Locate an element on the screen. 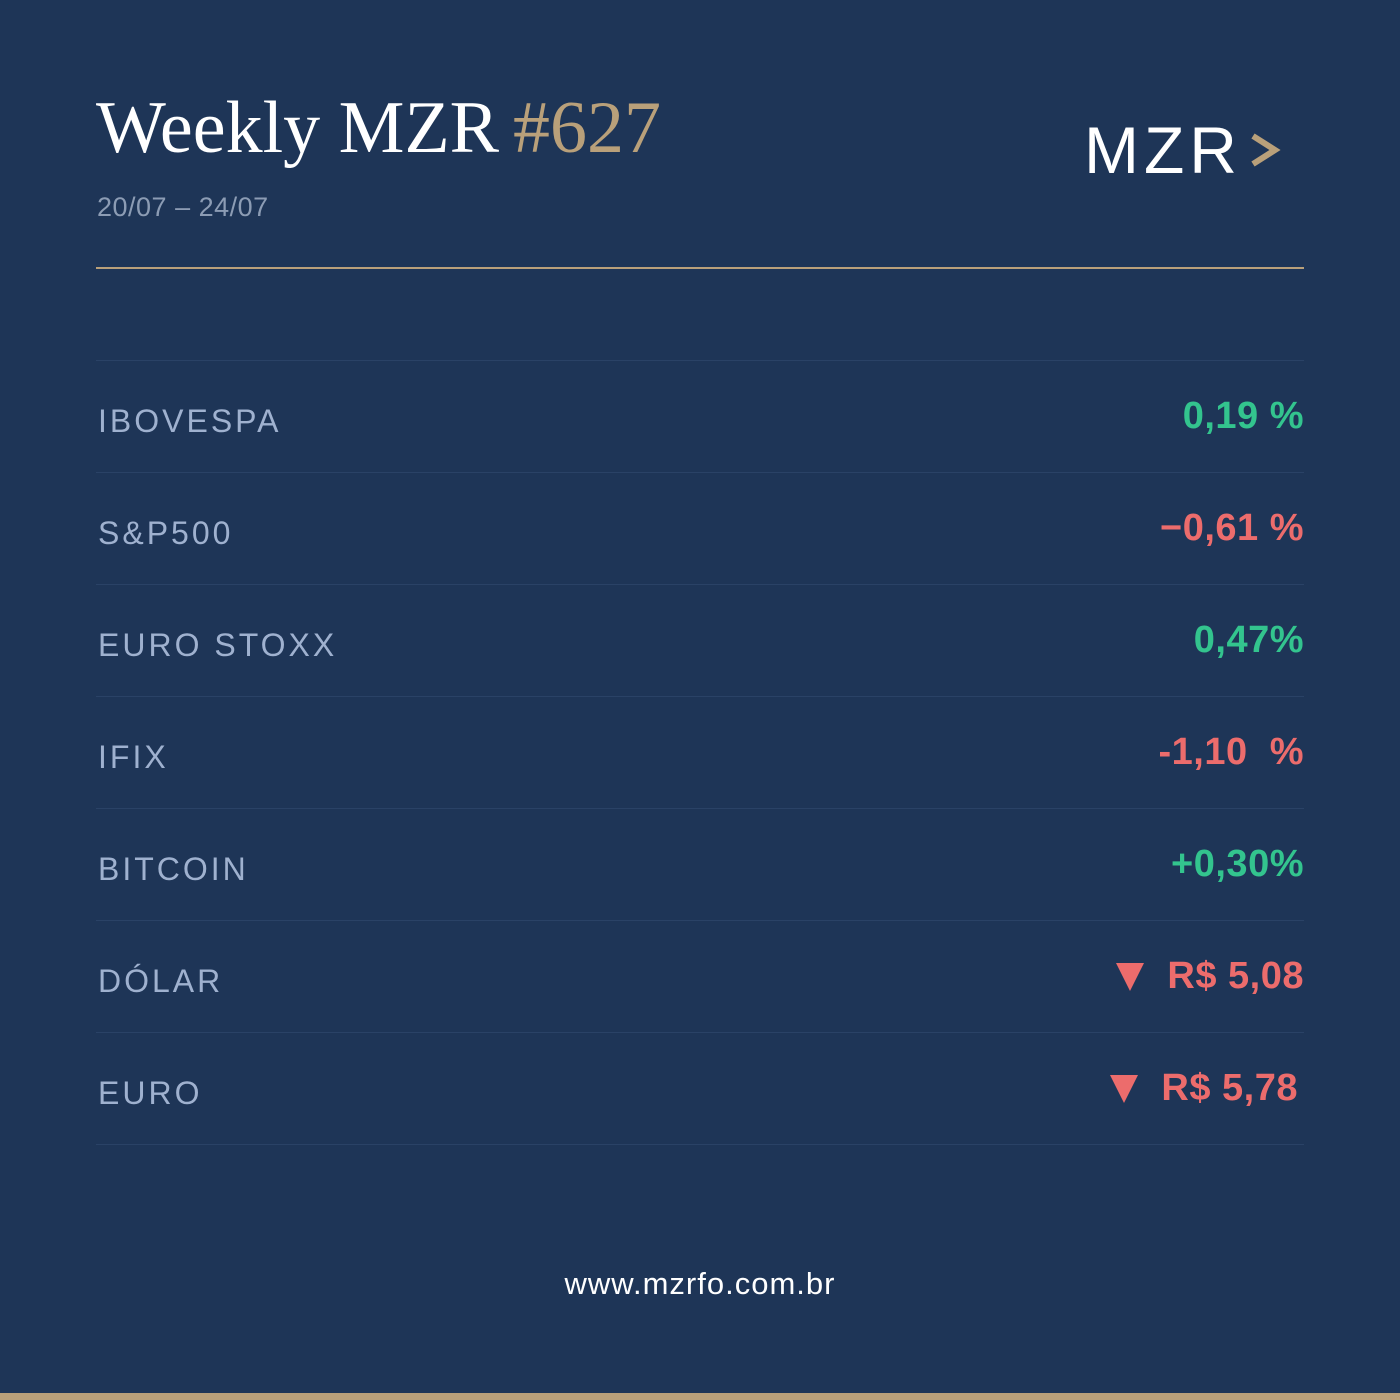 The height and width of the screenshot is (1400, 1400). table-row: IFIX -1,10 % is located at coordinates (700, 753).